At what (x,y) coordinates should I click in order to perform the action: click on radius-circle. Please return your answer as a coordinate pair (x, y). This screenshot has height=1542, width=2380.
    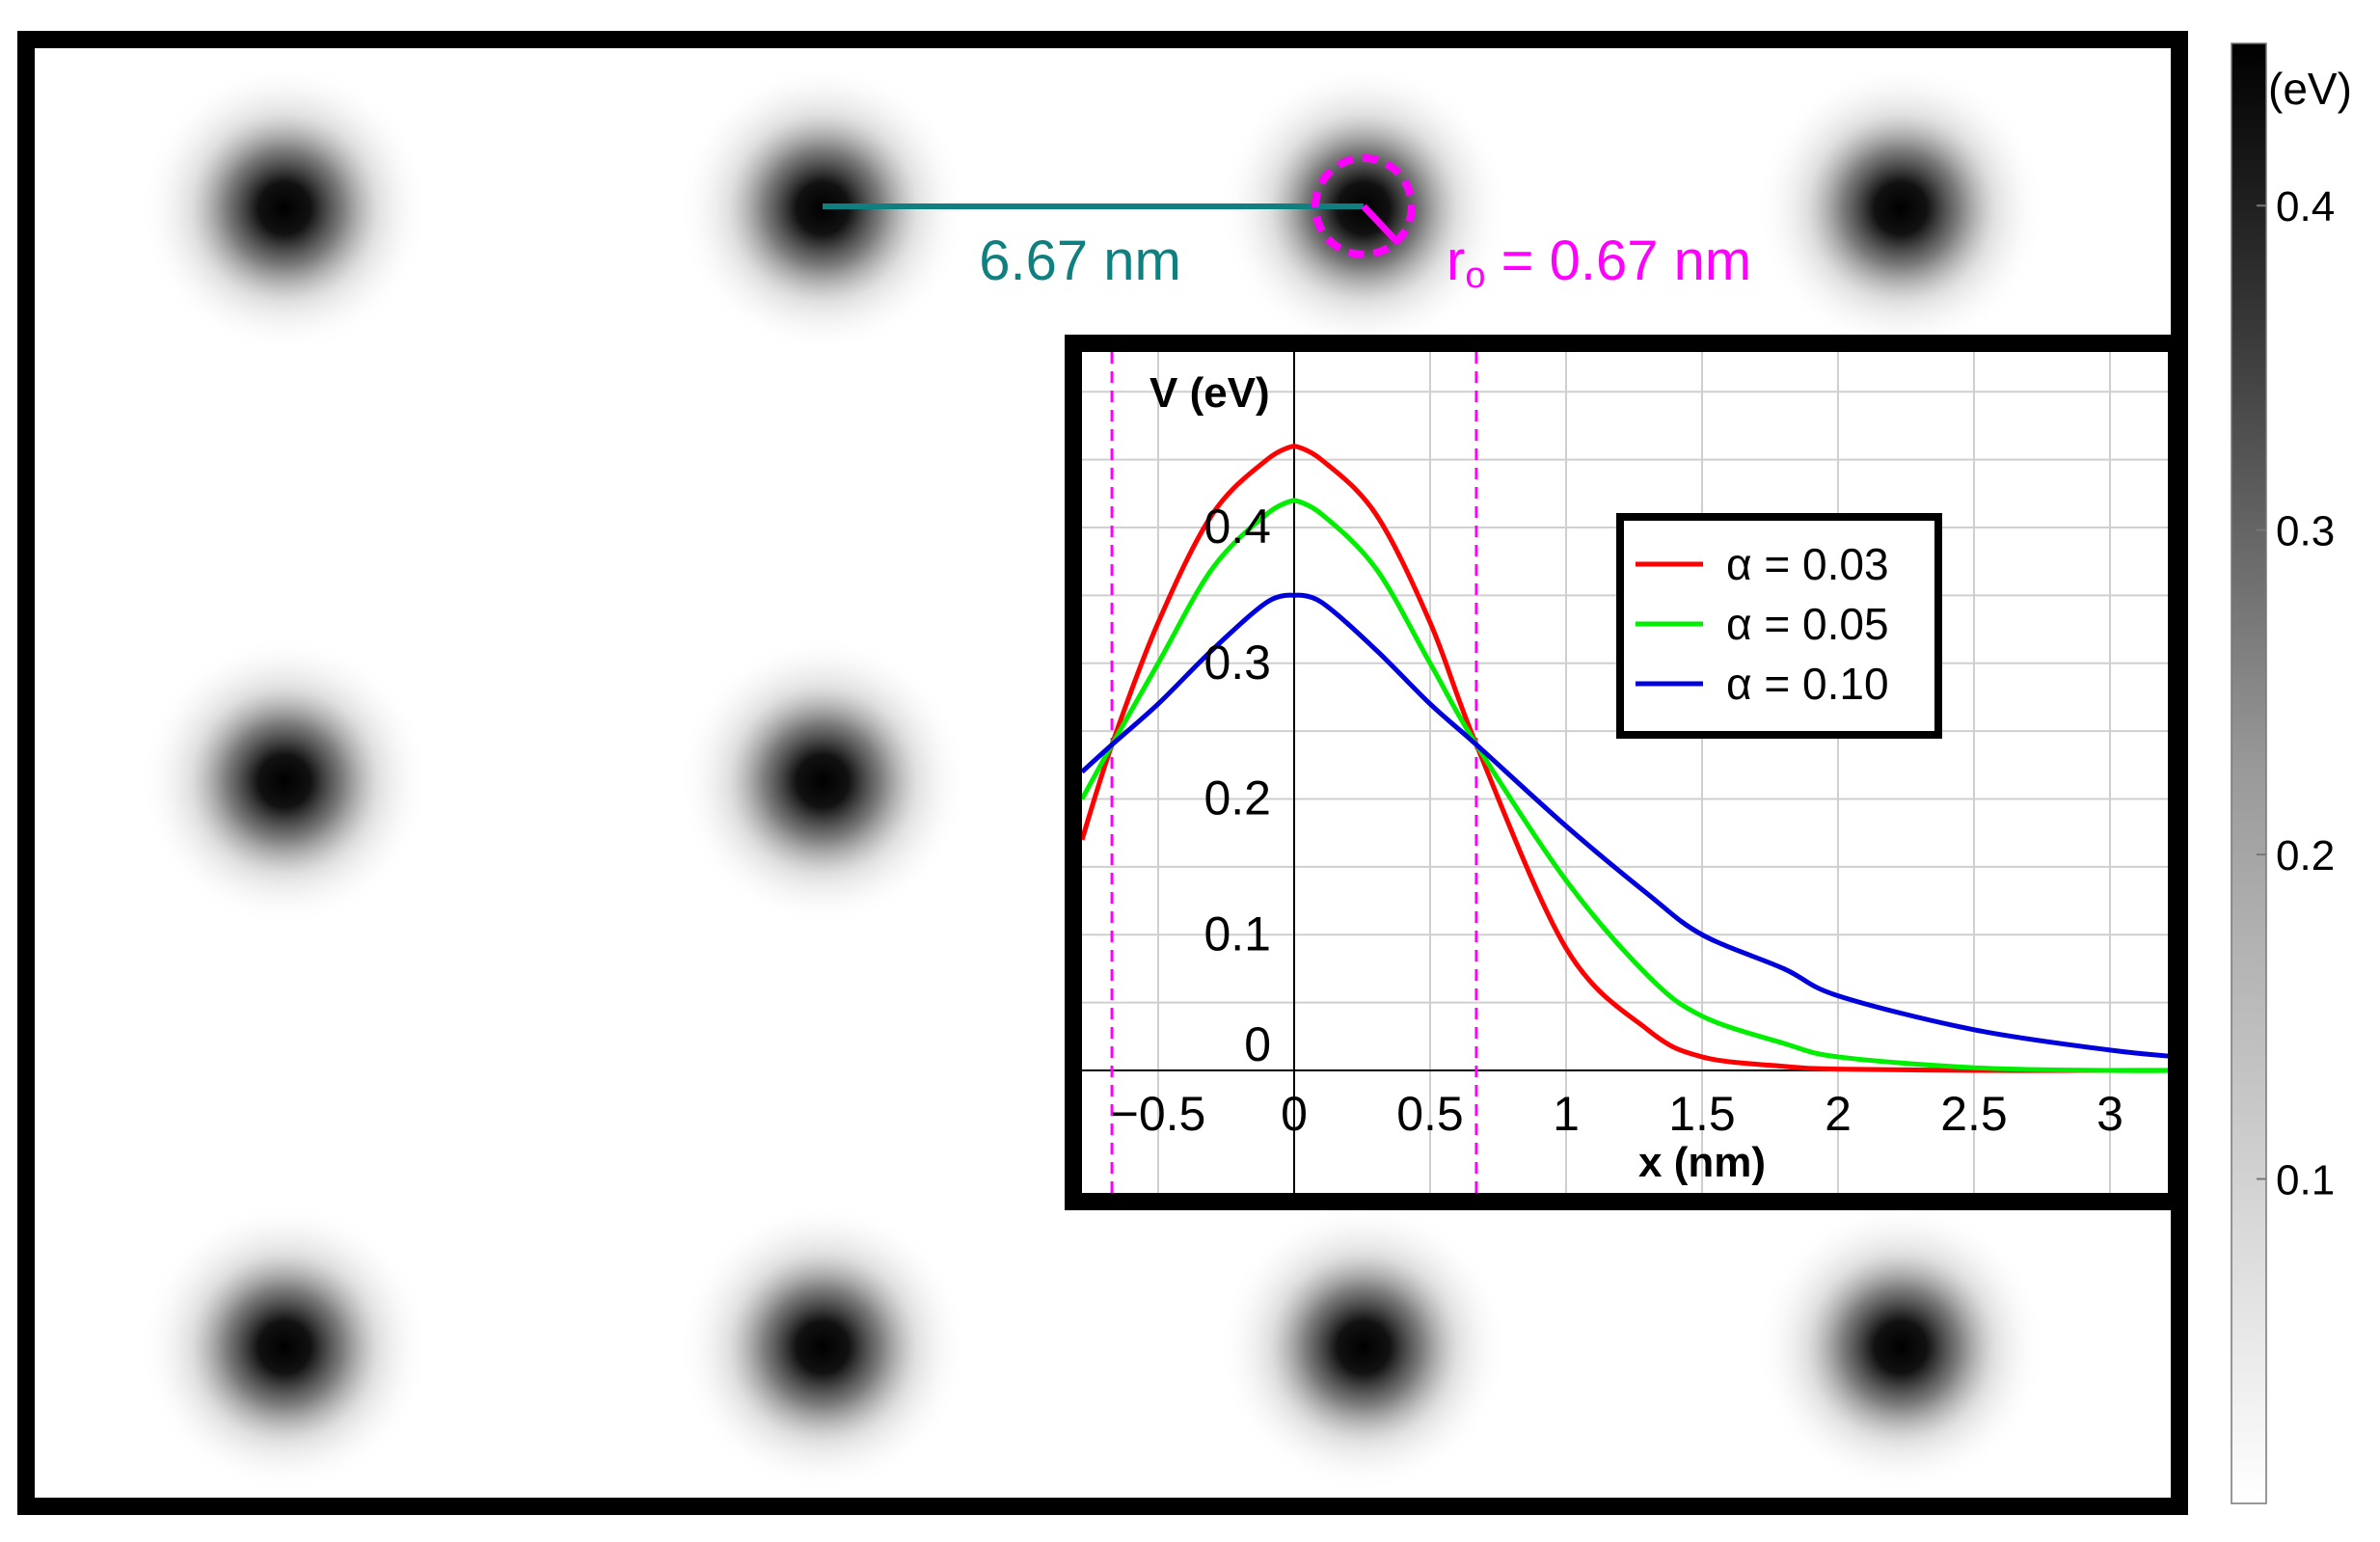
    Looking at the image, I should click on (1364, 206).